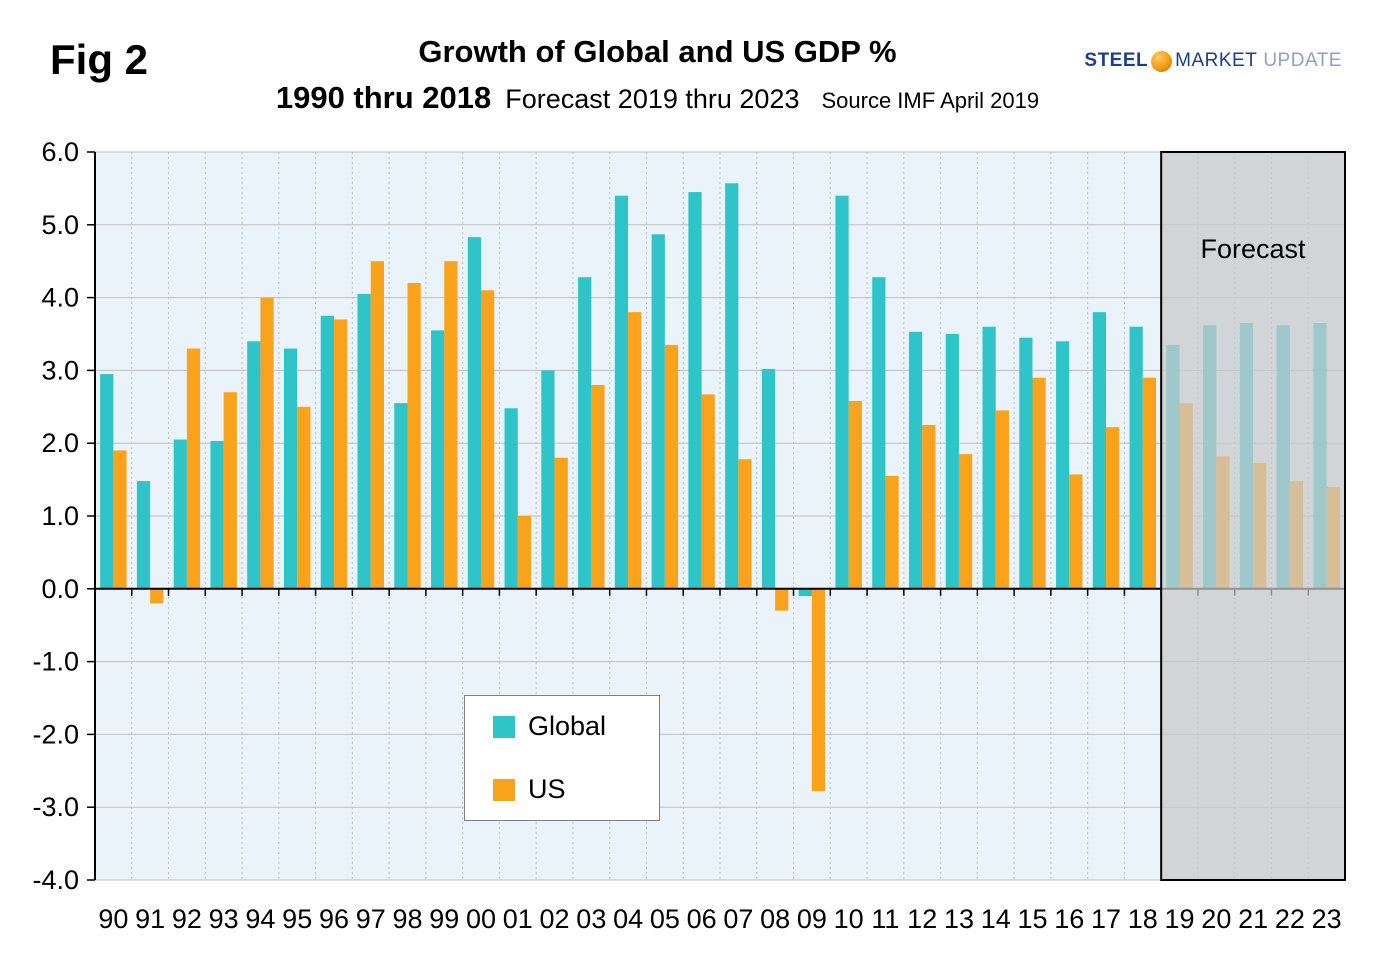  Describe the element at coordinates (812, 919) in the screenshot. I see `x-axis-label: 09` at that location.